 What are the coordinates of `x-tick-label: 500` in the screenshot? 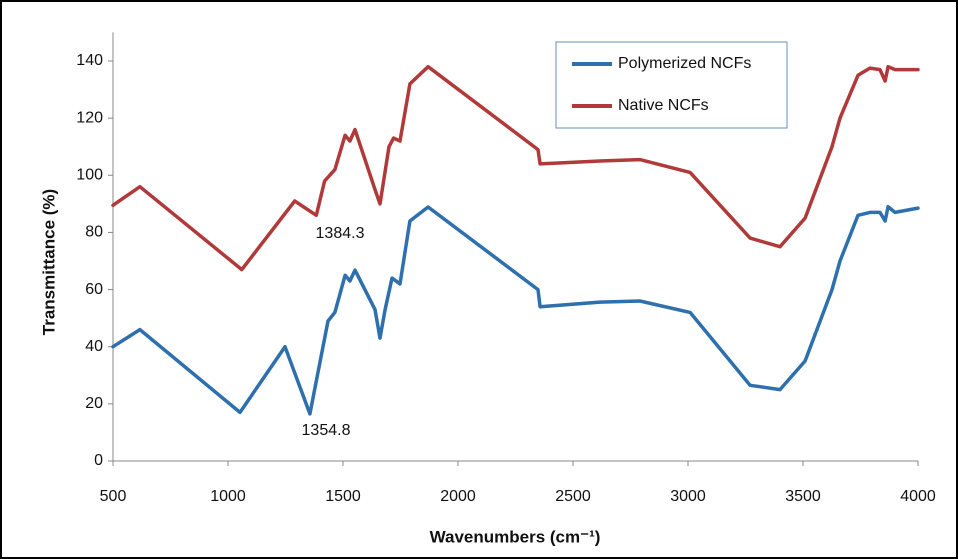 It's located at (113, 496).